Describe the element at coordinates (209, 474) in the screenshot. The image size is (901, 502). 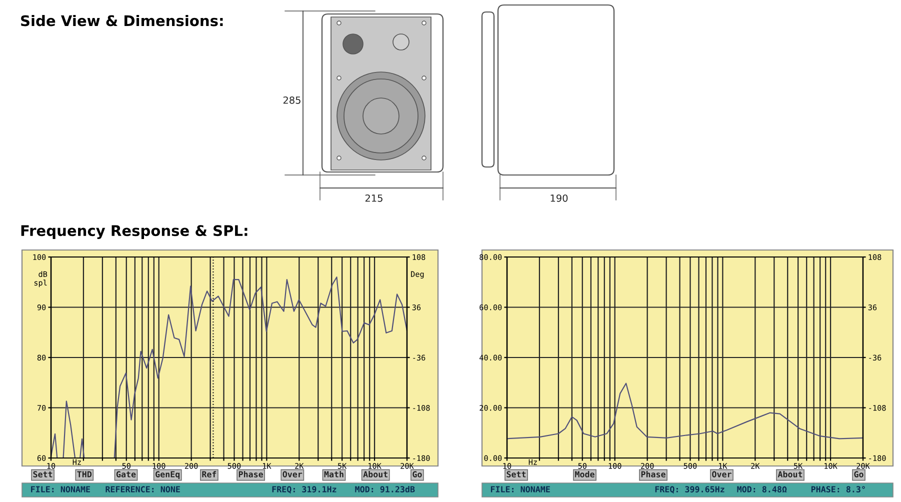
I see `text: Ref` at that location.